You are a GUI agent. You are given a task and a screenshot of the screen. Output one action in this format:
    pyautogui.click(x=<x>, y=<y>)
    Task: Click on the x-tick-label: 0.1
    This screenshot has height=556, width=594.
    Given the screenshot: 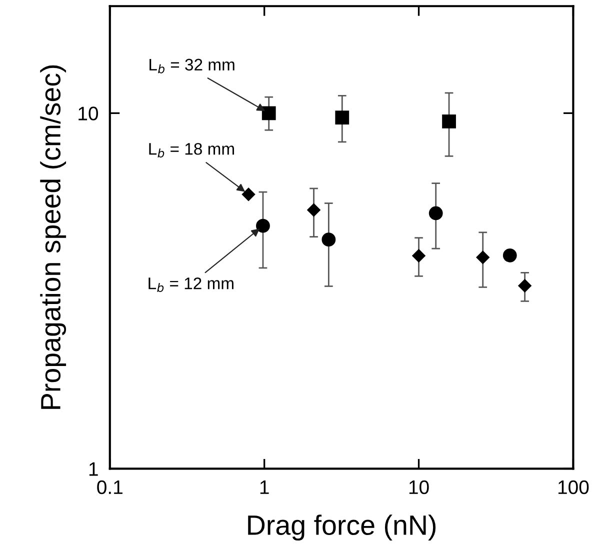 What is the action you would take?
    pyautogui.click(x=109, y=487)
    